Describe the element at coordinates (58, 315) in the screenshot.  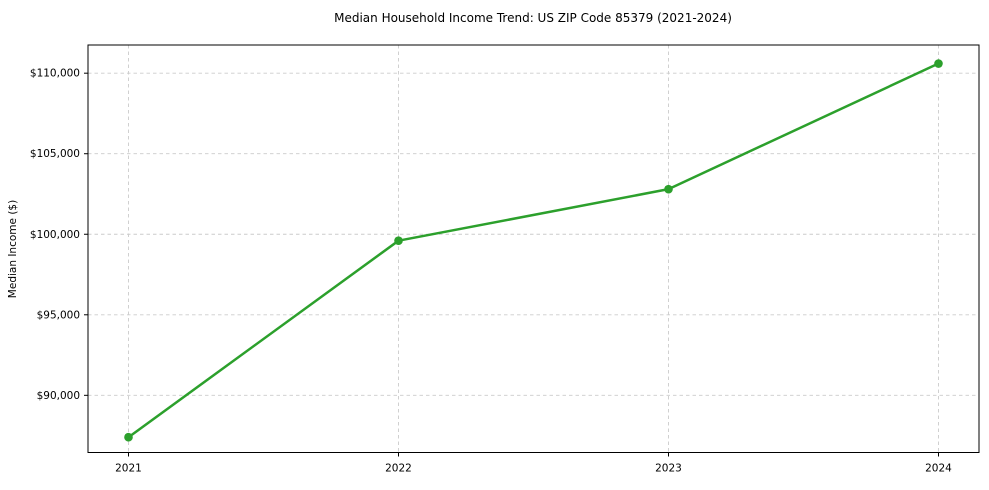
I see `y-tick-label: $95,000` at that location.